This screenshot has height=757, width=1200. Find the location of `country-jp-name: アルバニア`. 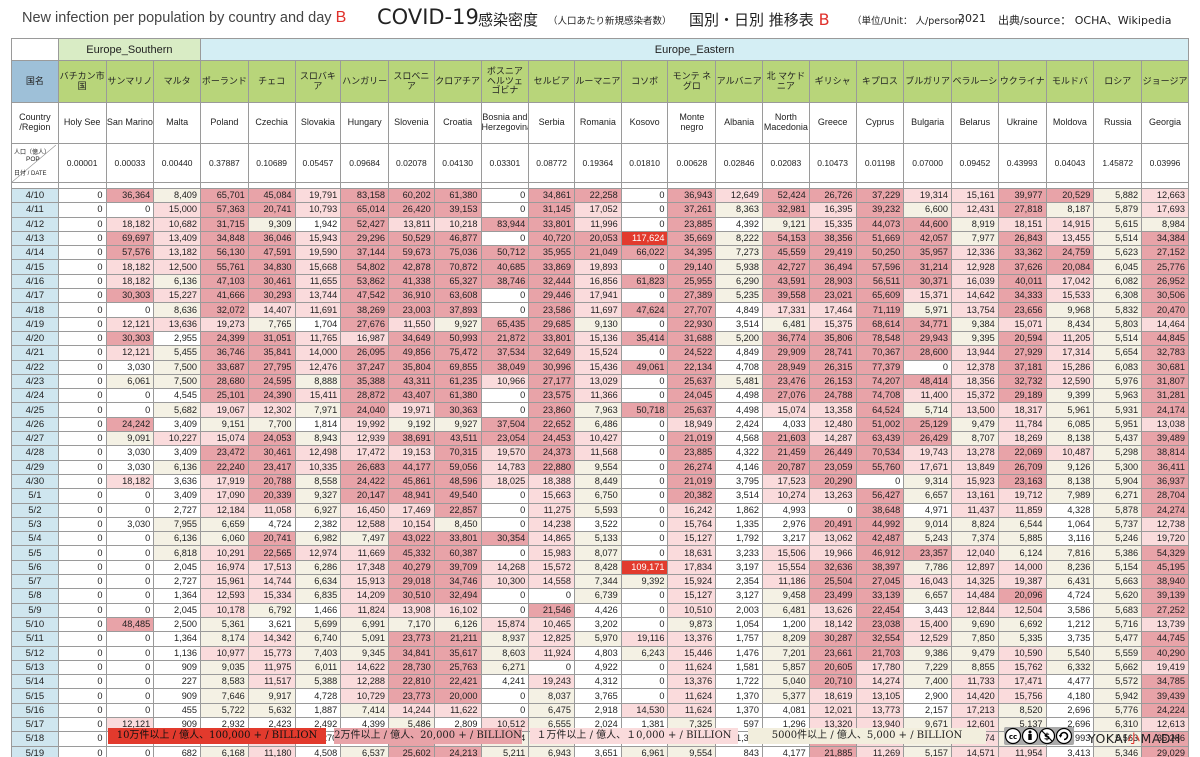

country-jp-name: アルバニア is located at coordinates (739, 81).